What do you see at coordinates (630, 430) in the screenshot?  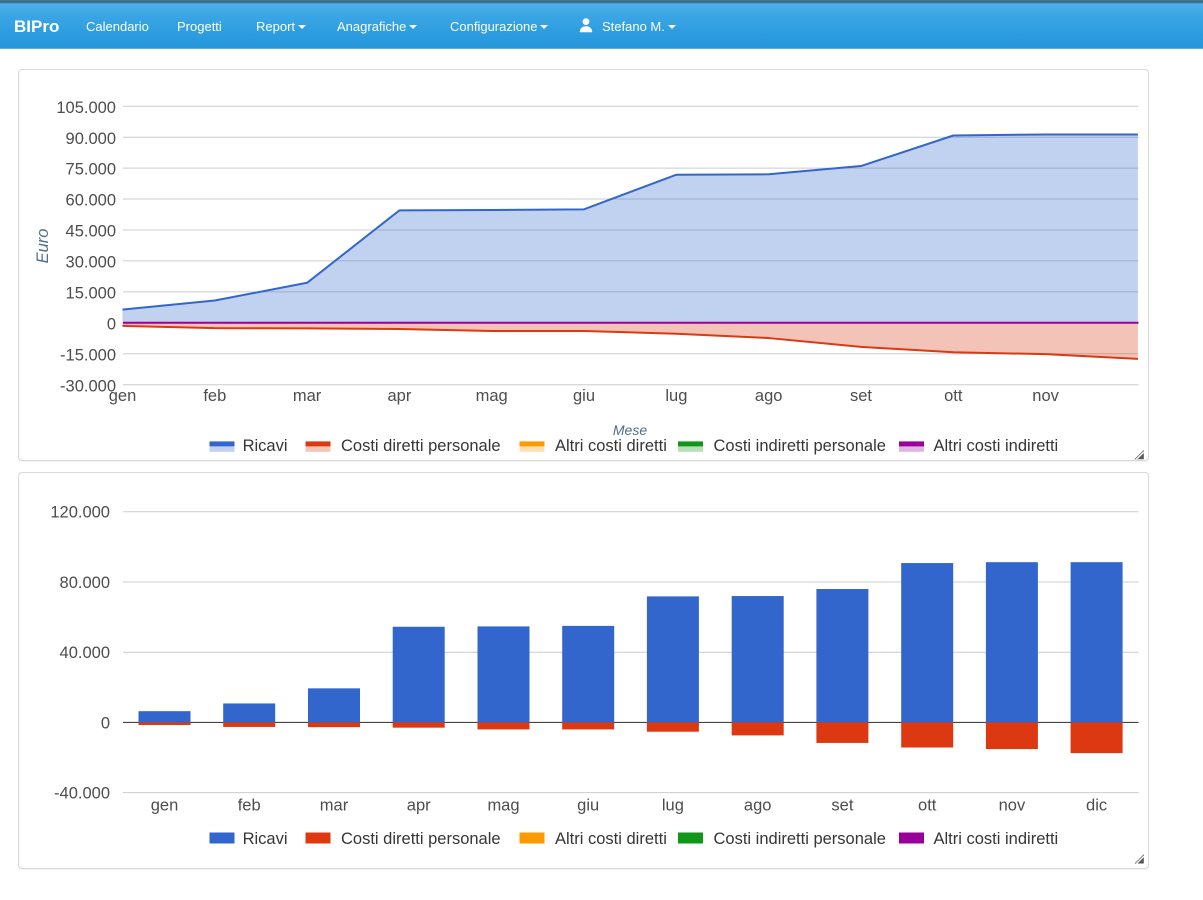 I see `svg-text: Mese` at bounding box center [630, 430].